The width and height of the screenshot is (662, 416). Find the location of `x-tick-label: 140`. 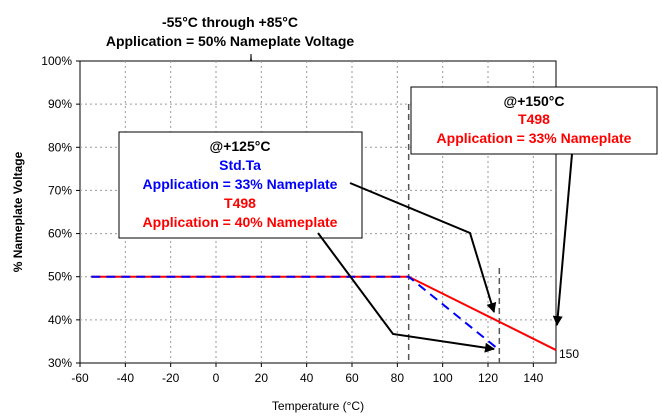

x-tick-label: 140 is located at coordinates (533, 378).